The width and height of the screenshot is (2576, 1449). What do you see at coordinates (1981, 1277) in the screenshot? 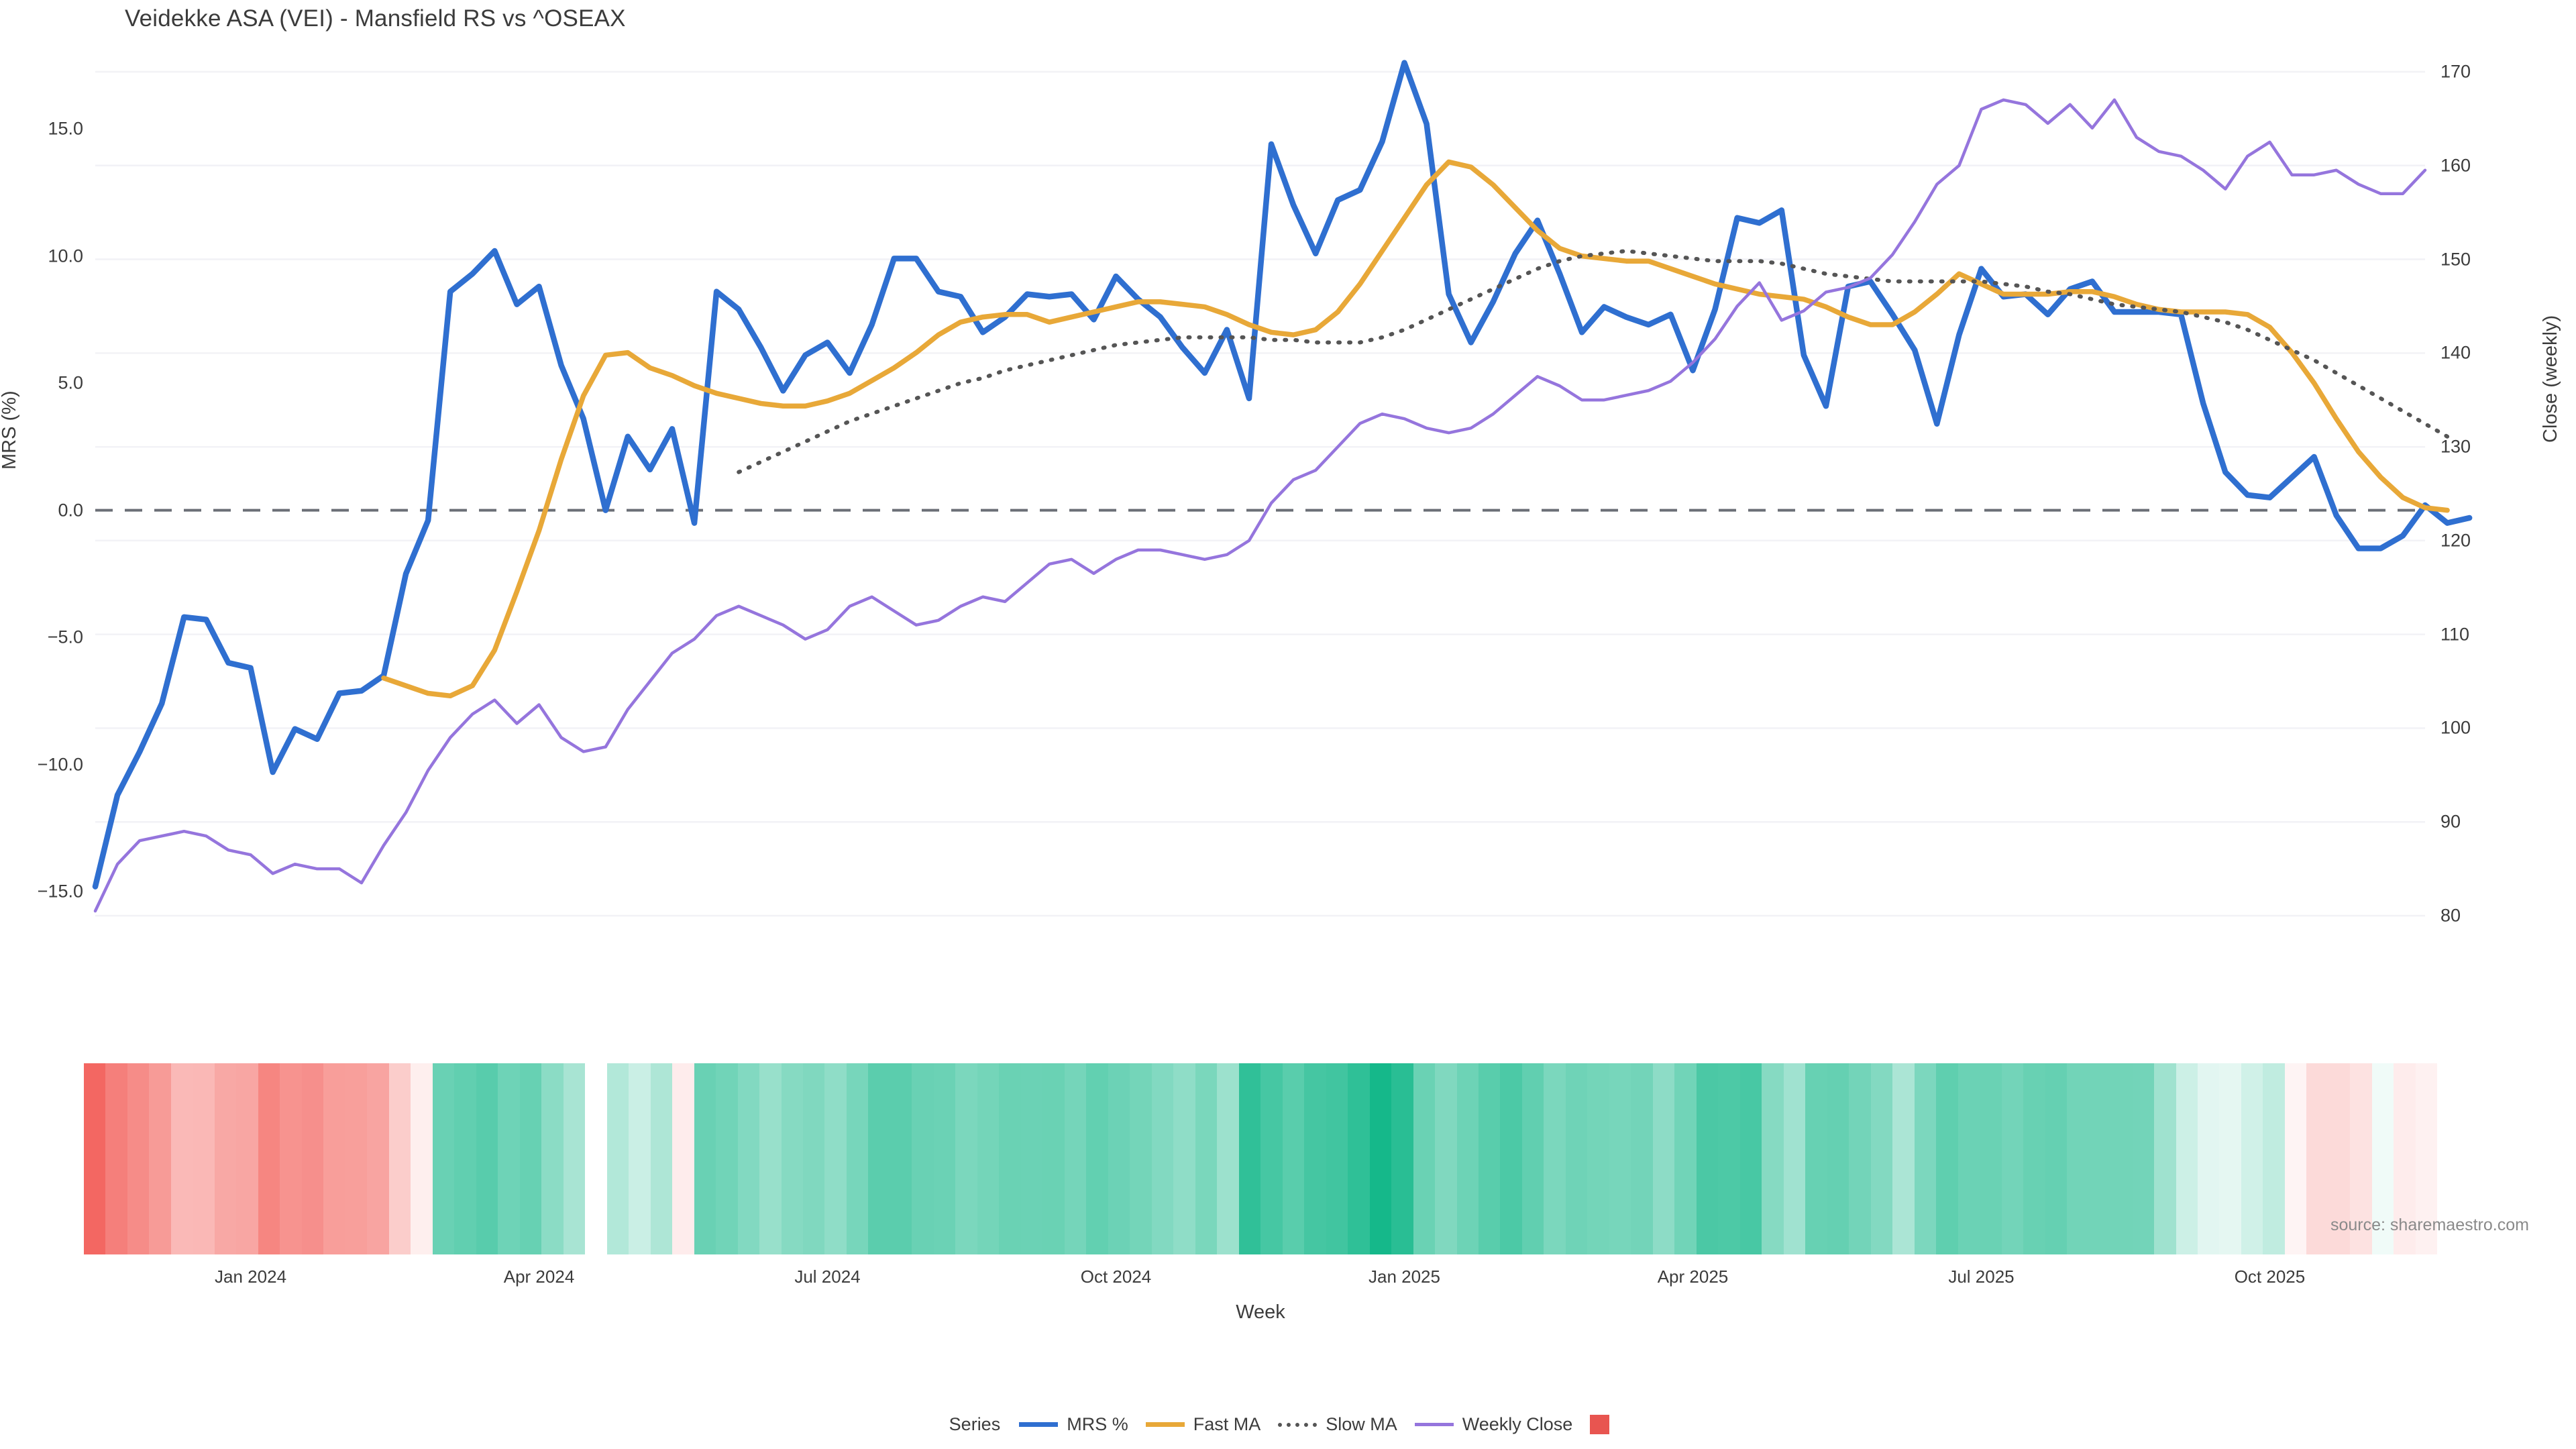
I see `x-axis-tick: Jul 2025` at bounding box center [1981, 1277].